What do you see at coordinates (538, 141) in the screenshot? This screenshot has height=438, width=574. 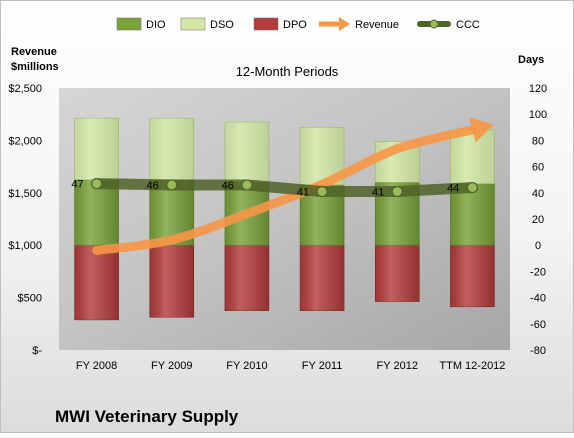 I see `right-tick-label: 80` at bounding box center [538, 141].